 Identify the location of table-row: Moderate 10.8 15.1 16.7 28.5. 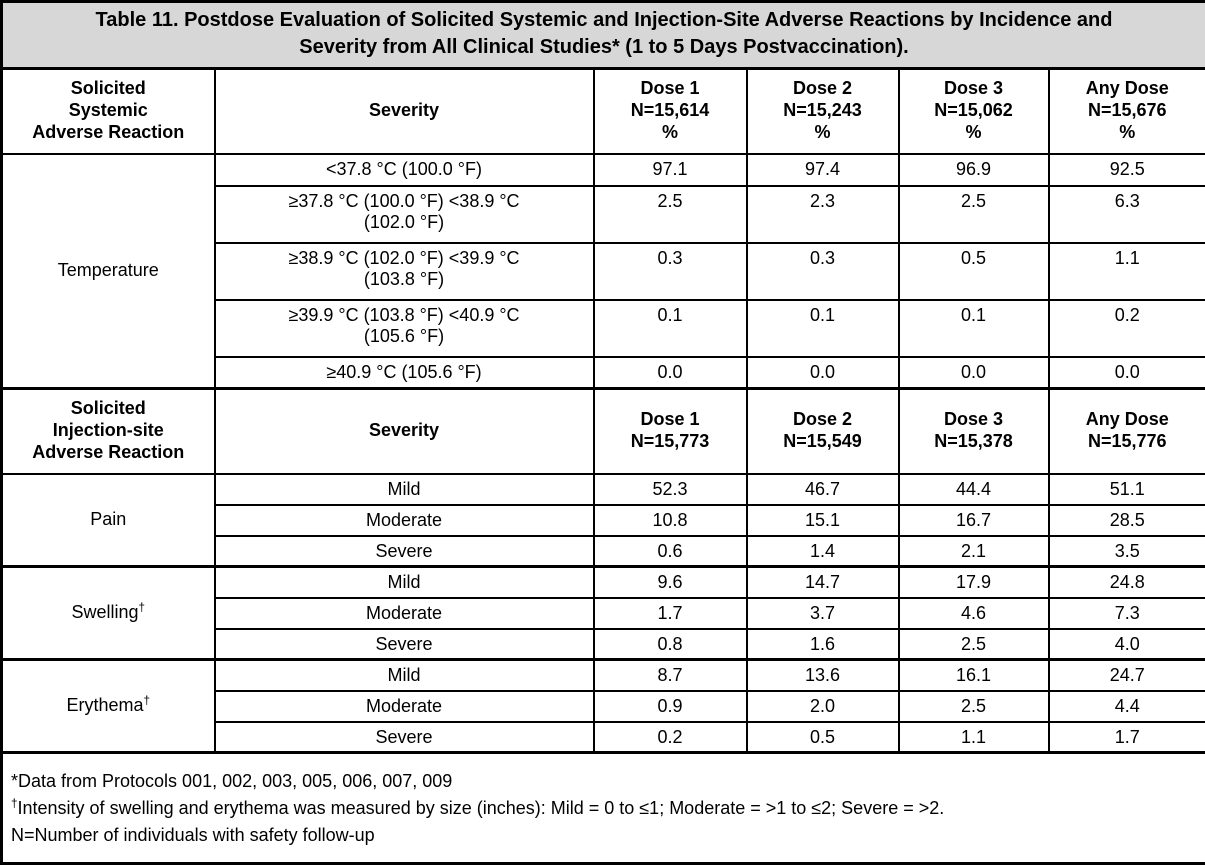
(603, 520).